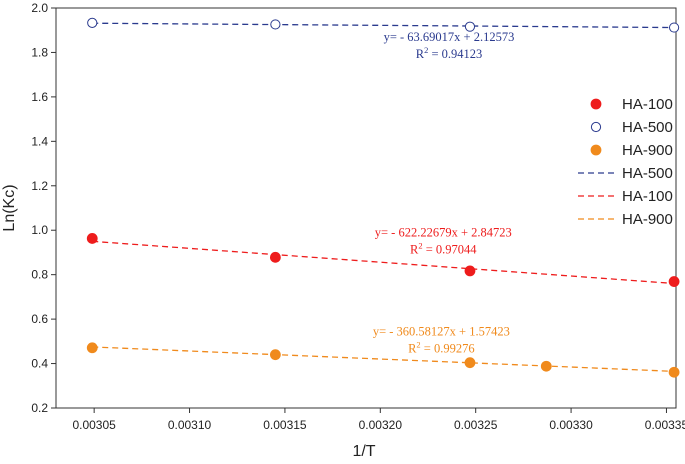 This screenshot has width=685, height=464. Describe the element at coordinates (625, 162) in the screenshot. I see `legend: HA-100 HA-500 HA-900 HA-500 HA-100 HA-900` at that location.